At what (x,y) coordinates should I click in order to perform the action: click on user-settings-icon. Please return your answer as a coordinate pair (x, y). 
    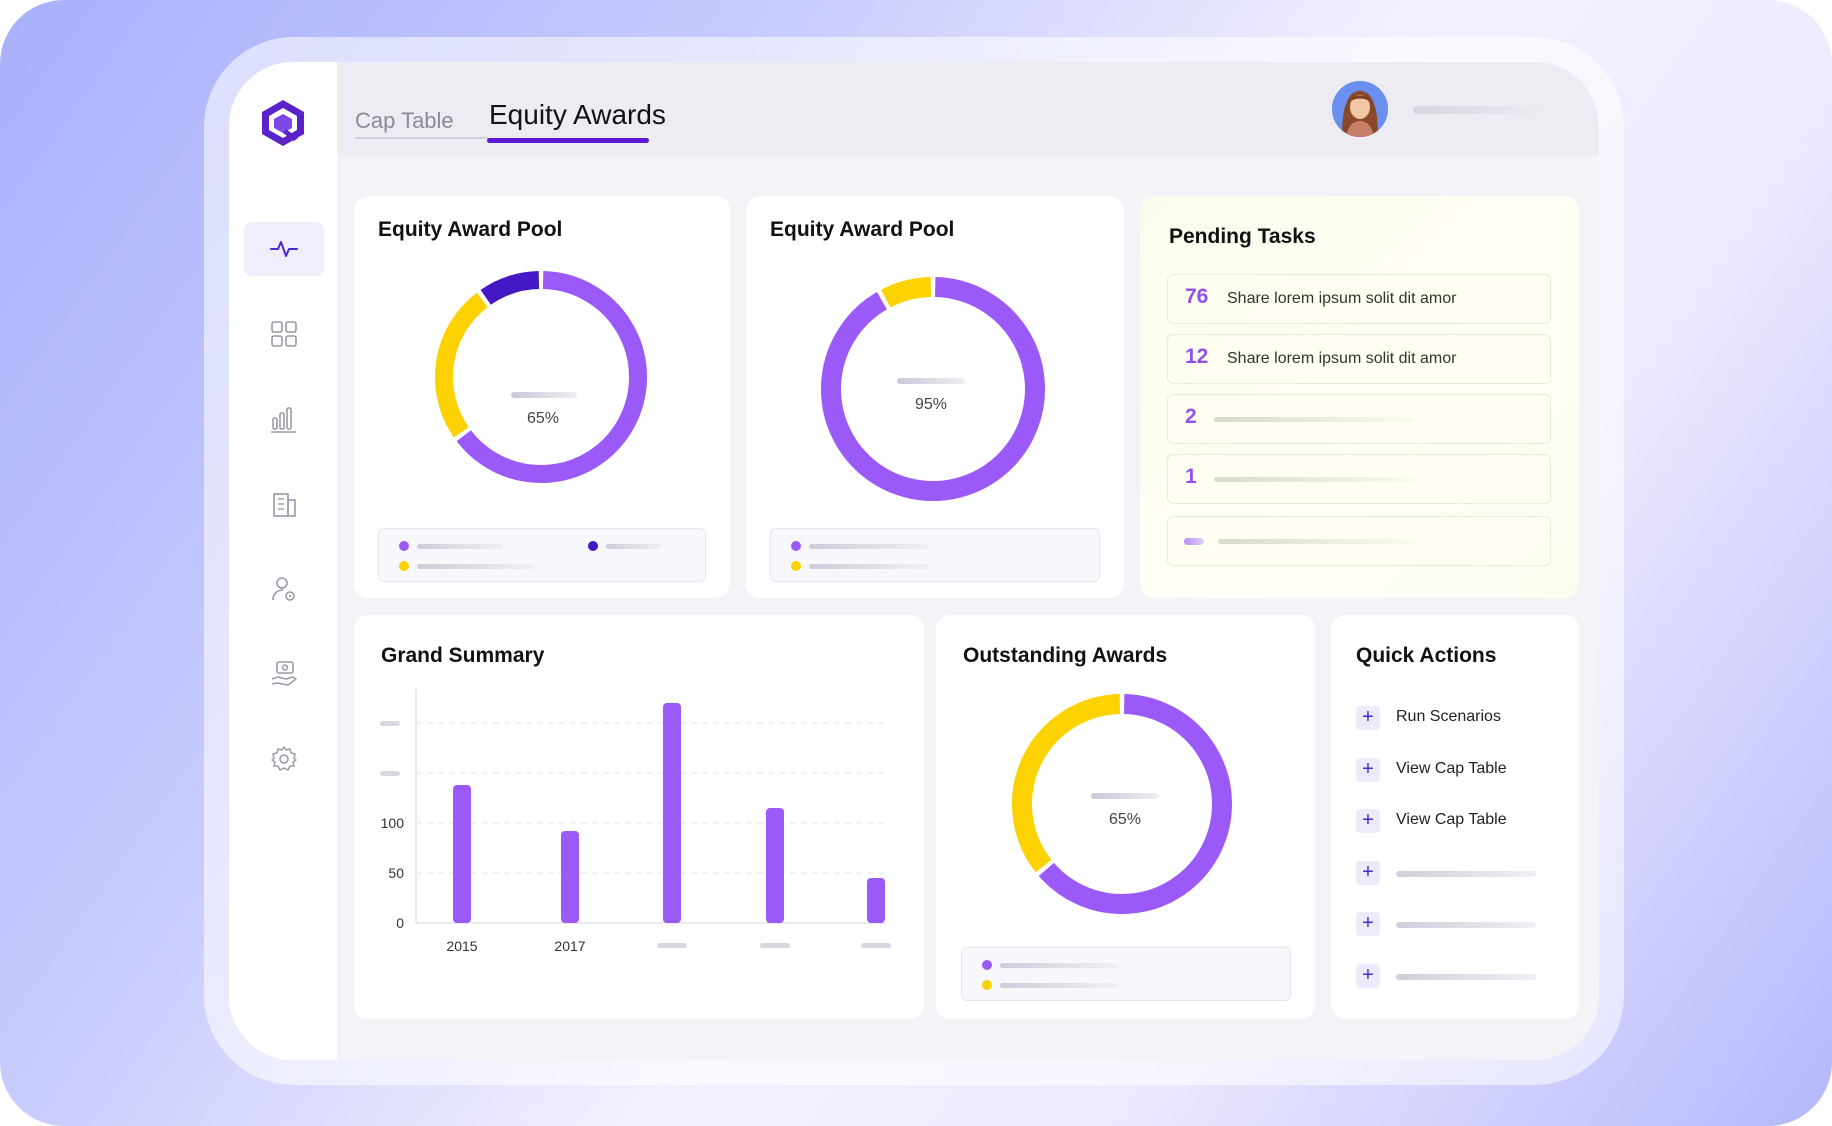
    Looking at the image, I should click on (283, 589).